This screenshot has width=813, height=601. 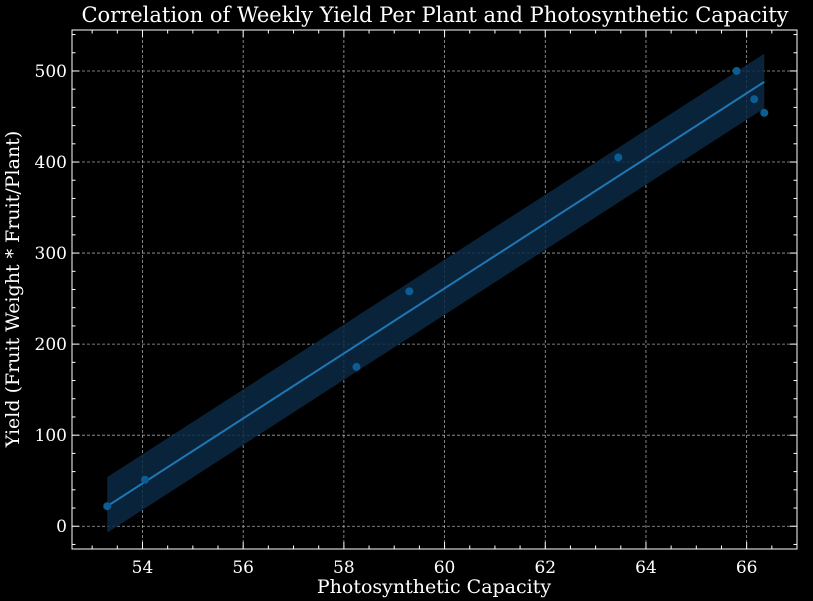 I want to click on x-axis-label: Photosynthetic Capacity, so click(x=434, y=587).